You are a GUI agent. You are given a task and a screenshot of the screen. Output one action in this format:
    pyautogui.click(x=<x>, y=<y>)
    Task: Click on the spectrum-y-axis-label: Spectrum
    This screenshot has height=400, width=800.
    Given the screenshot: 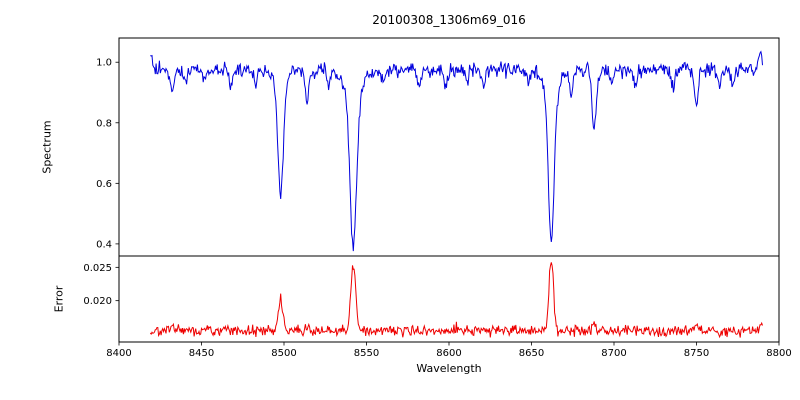 What is the action you would take?
    pyautogui.click(x=47, y=147)
    